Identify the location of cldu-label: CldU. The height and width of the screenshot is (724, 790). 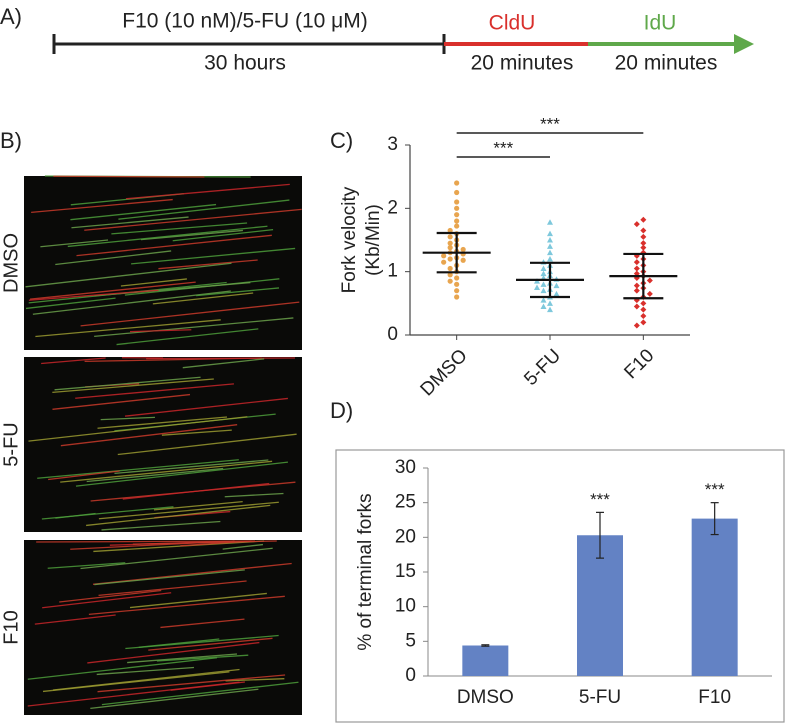
(512, 23).